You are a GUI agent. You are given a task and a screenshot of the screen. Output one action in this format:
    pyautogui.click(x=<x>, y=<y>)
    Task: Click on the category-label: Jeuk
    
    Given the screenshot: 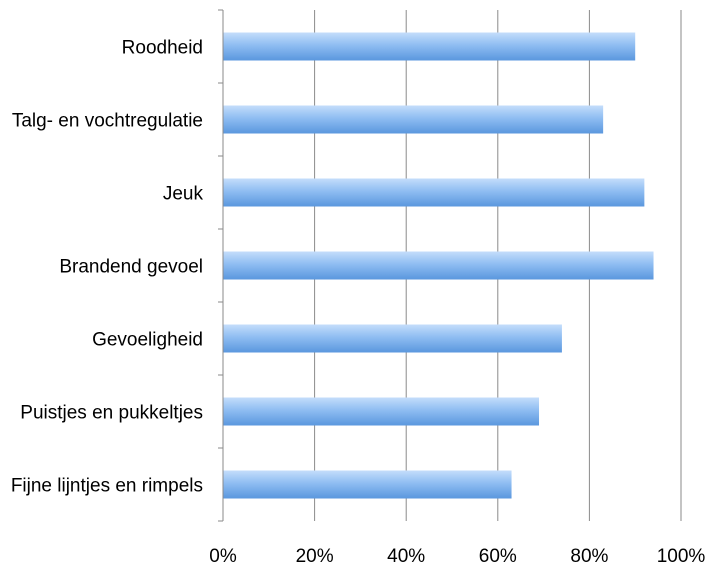 What is the action you would take?
    pyautogui.click(x=183, y=194)
    